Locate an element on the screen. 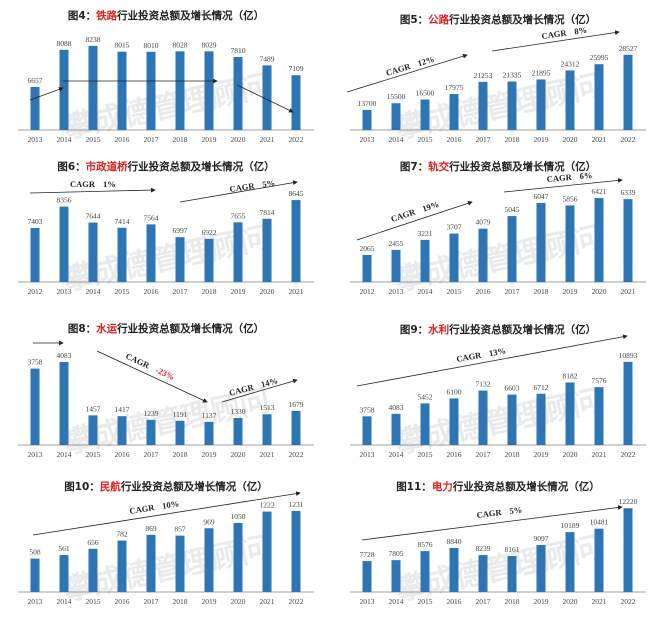  x-tick-label: 2020 is located at coordinates (570, 601).